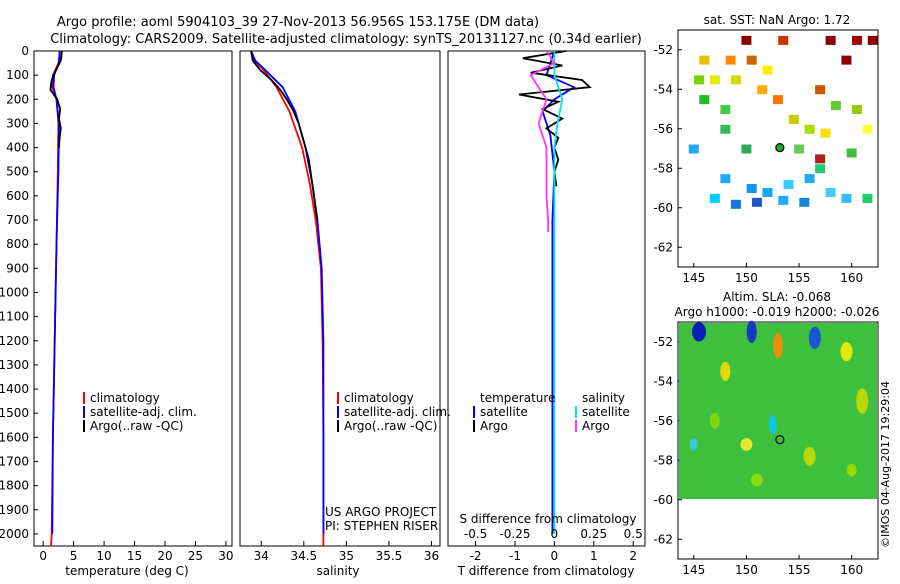 Image resolution: width=900 pixels, height=584 pixels. I want to click on x-tick-label: 35, so click(346, 556).